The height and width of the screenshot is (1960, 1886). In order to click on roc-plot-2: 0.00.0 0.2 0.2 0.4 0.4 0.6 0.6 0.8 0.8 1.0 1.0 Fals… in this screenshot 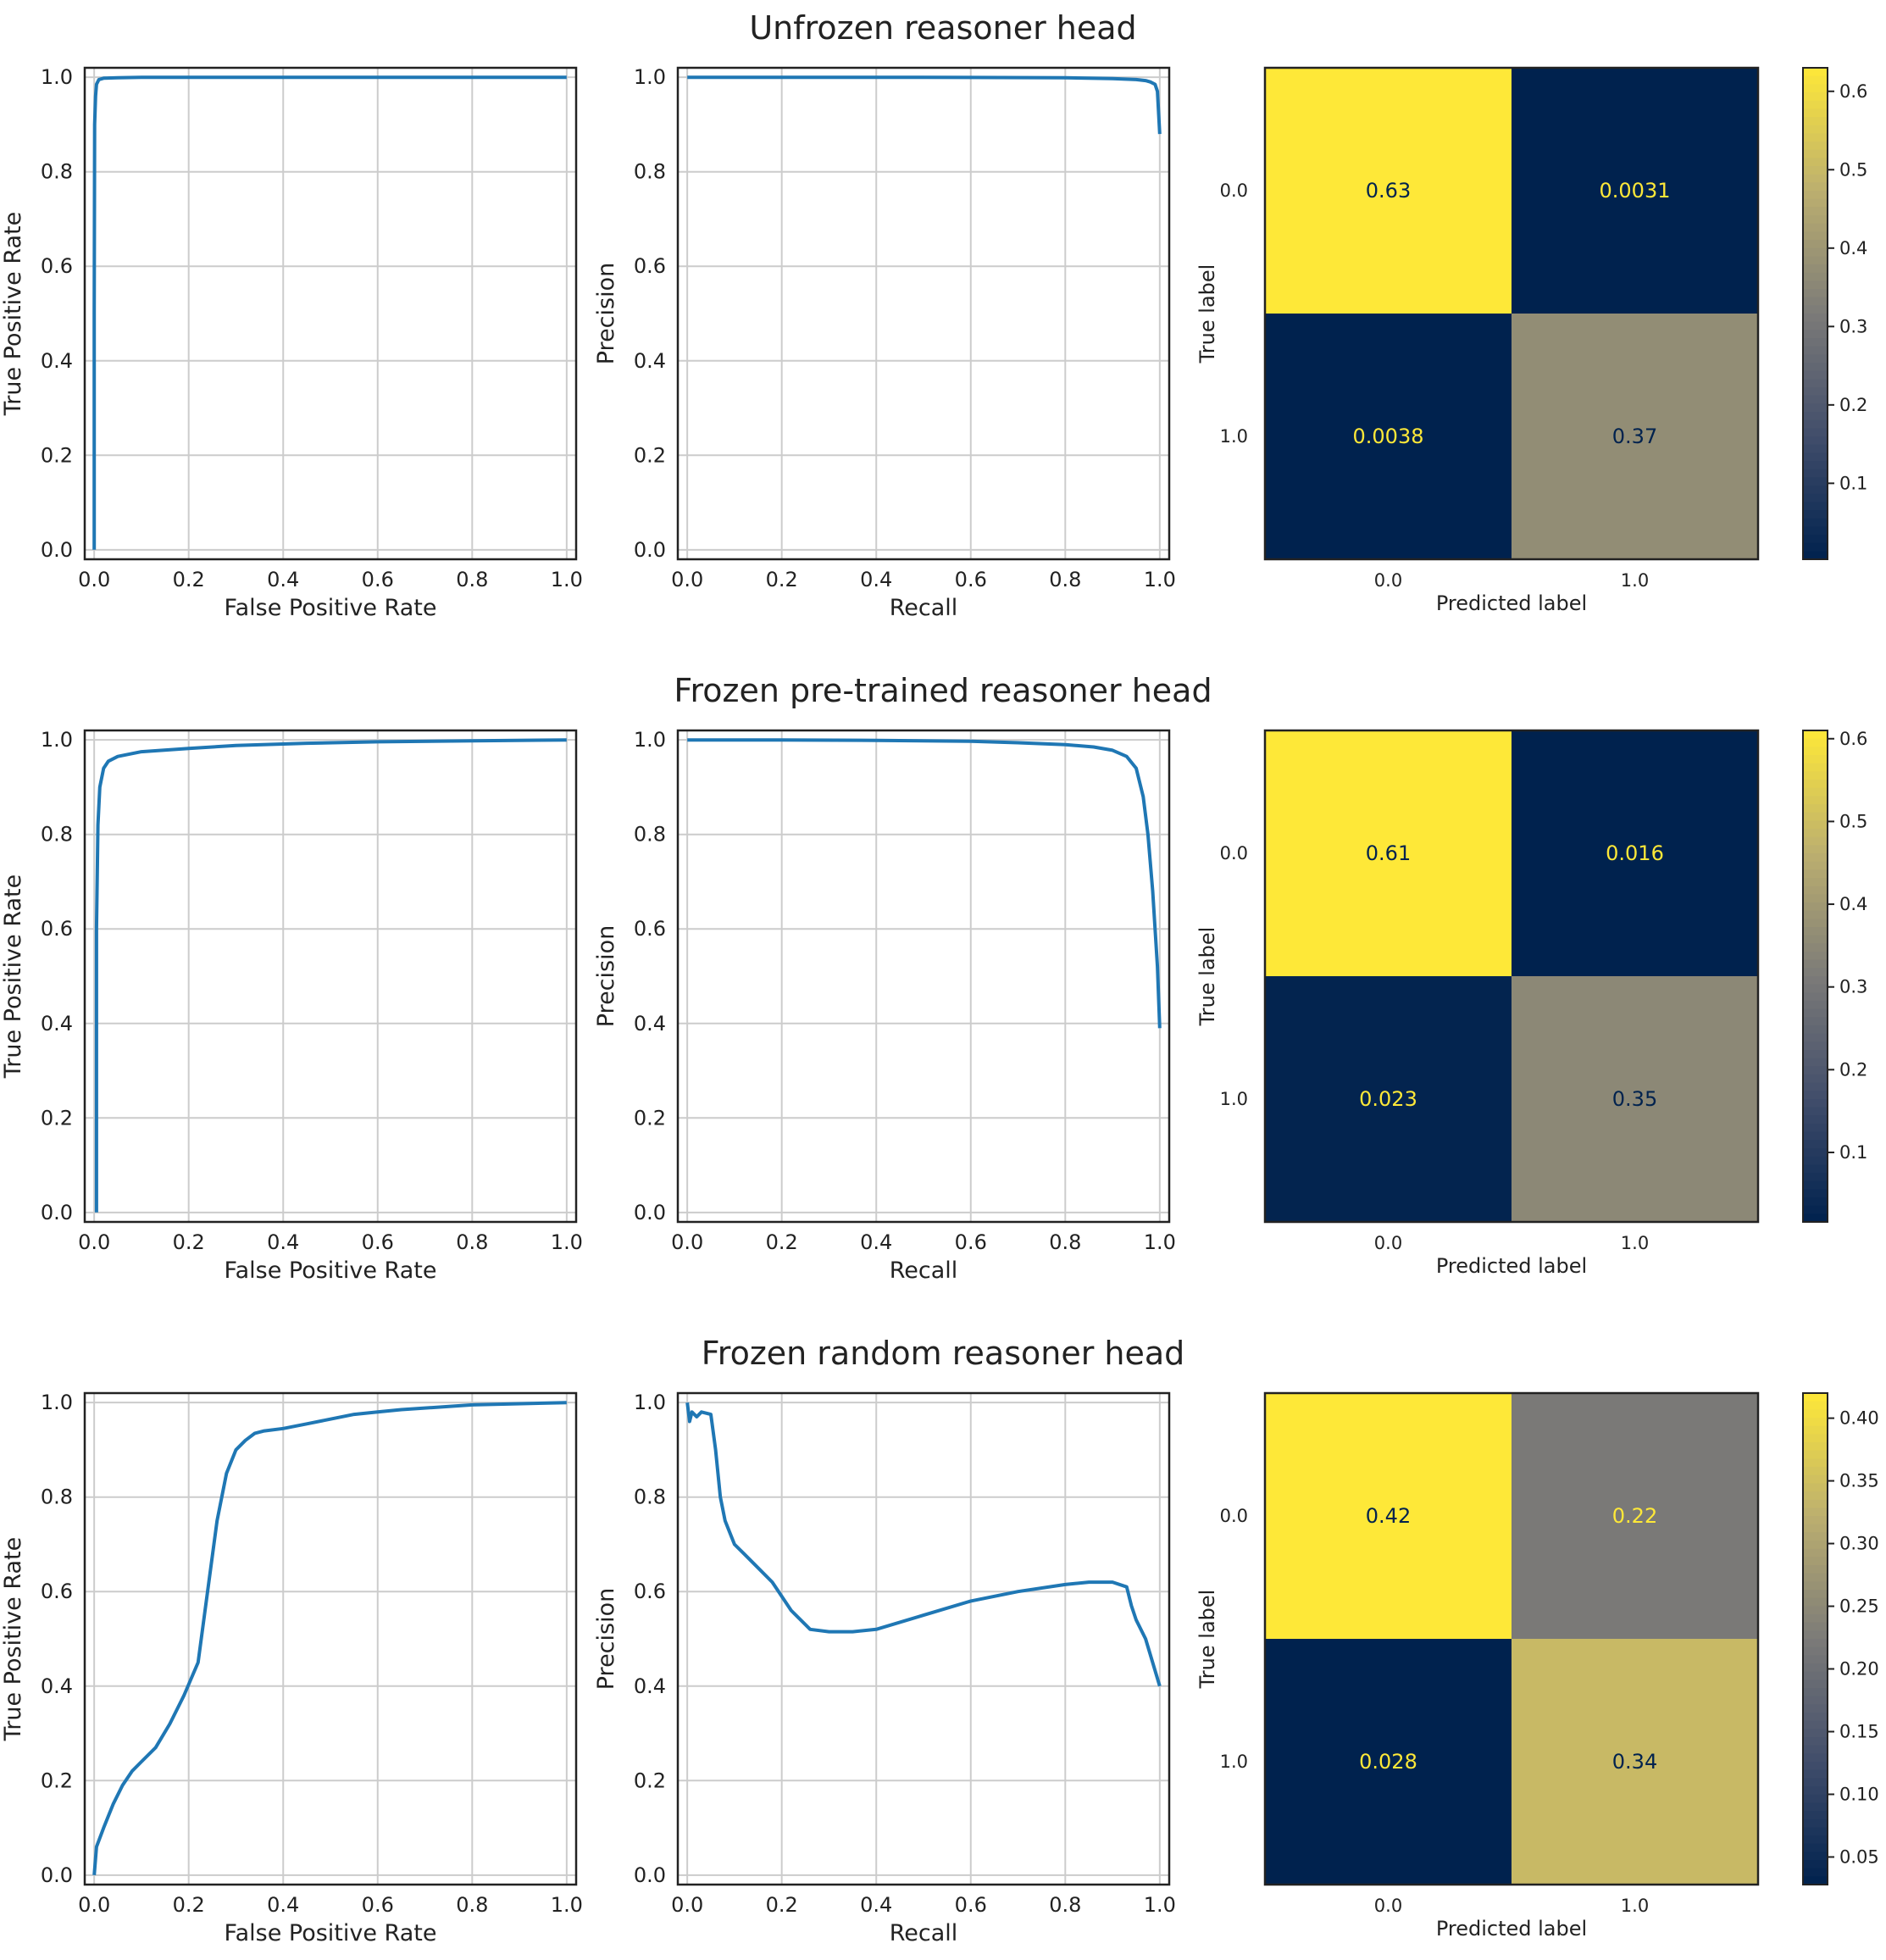, I will do `click(291, 1668)`.